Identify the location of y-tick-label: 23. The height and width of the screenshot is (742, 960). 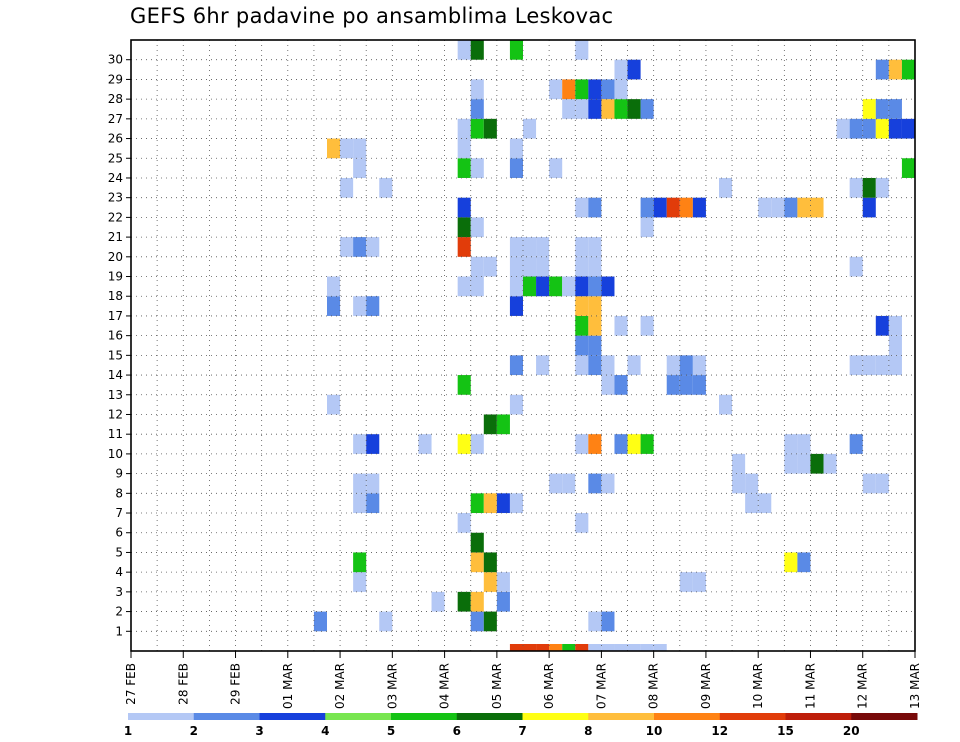
(115, 198).